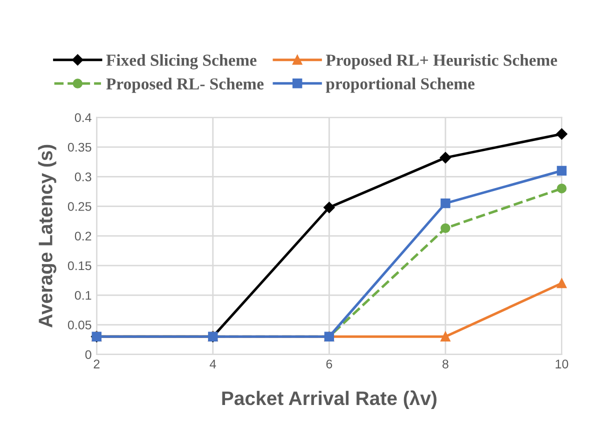  I want to click on x-tick-label: 2, so click(97, 364).